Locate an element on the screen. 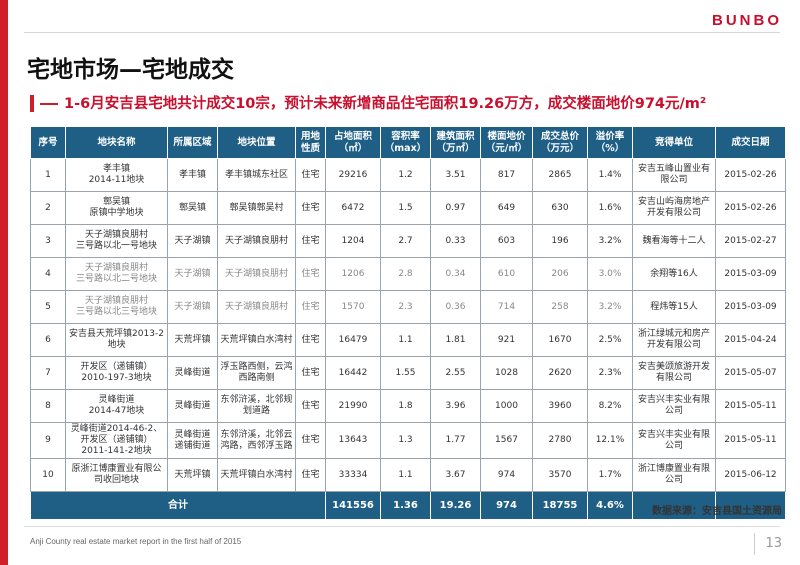 Image resolution: width=800 pixels, height=565 pixels. cell-location: 浮玉路西侧，云鸿西路南侧 is located at coordinates (256, 373).